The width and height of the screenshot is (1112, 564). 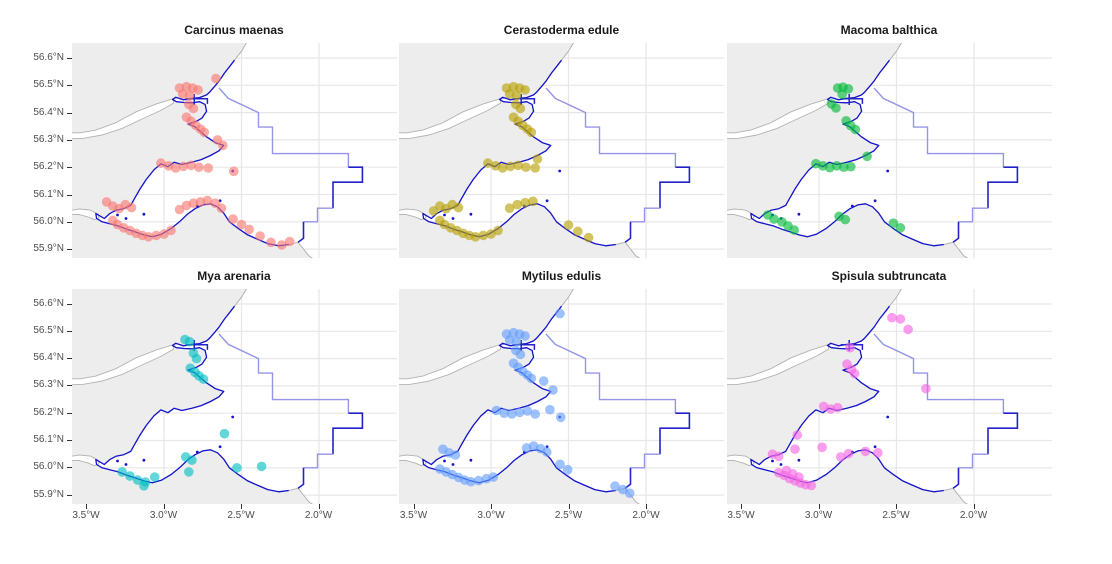 I want to click on island-marks, so click(x=174, y=194).